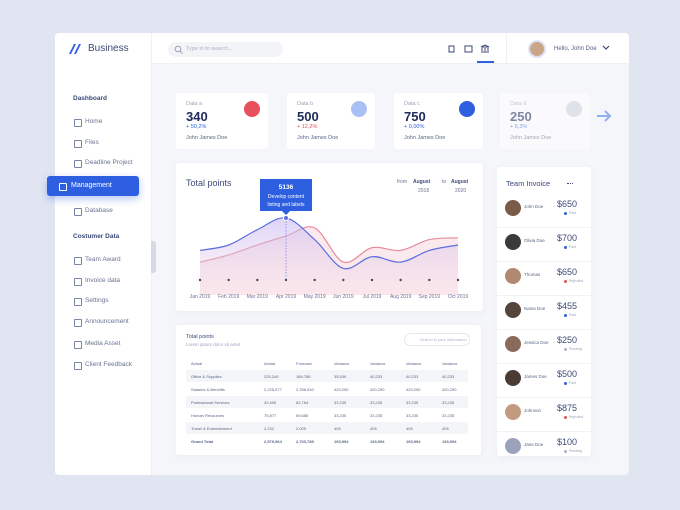 This screenshot has width=680, height=510. I want to click on sidebar-item: Deadline Project, so click(109, 162).